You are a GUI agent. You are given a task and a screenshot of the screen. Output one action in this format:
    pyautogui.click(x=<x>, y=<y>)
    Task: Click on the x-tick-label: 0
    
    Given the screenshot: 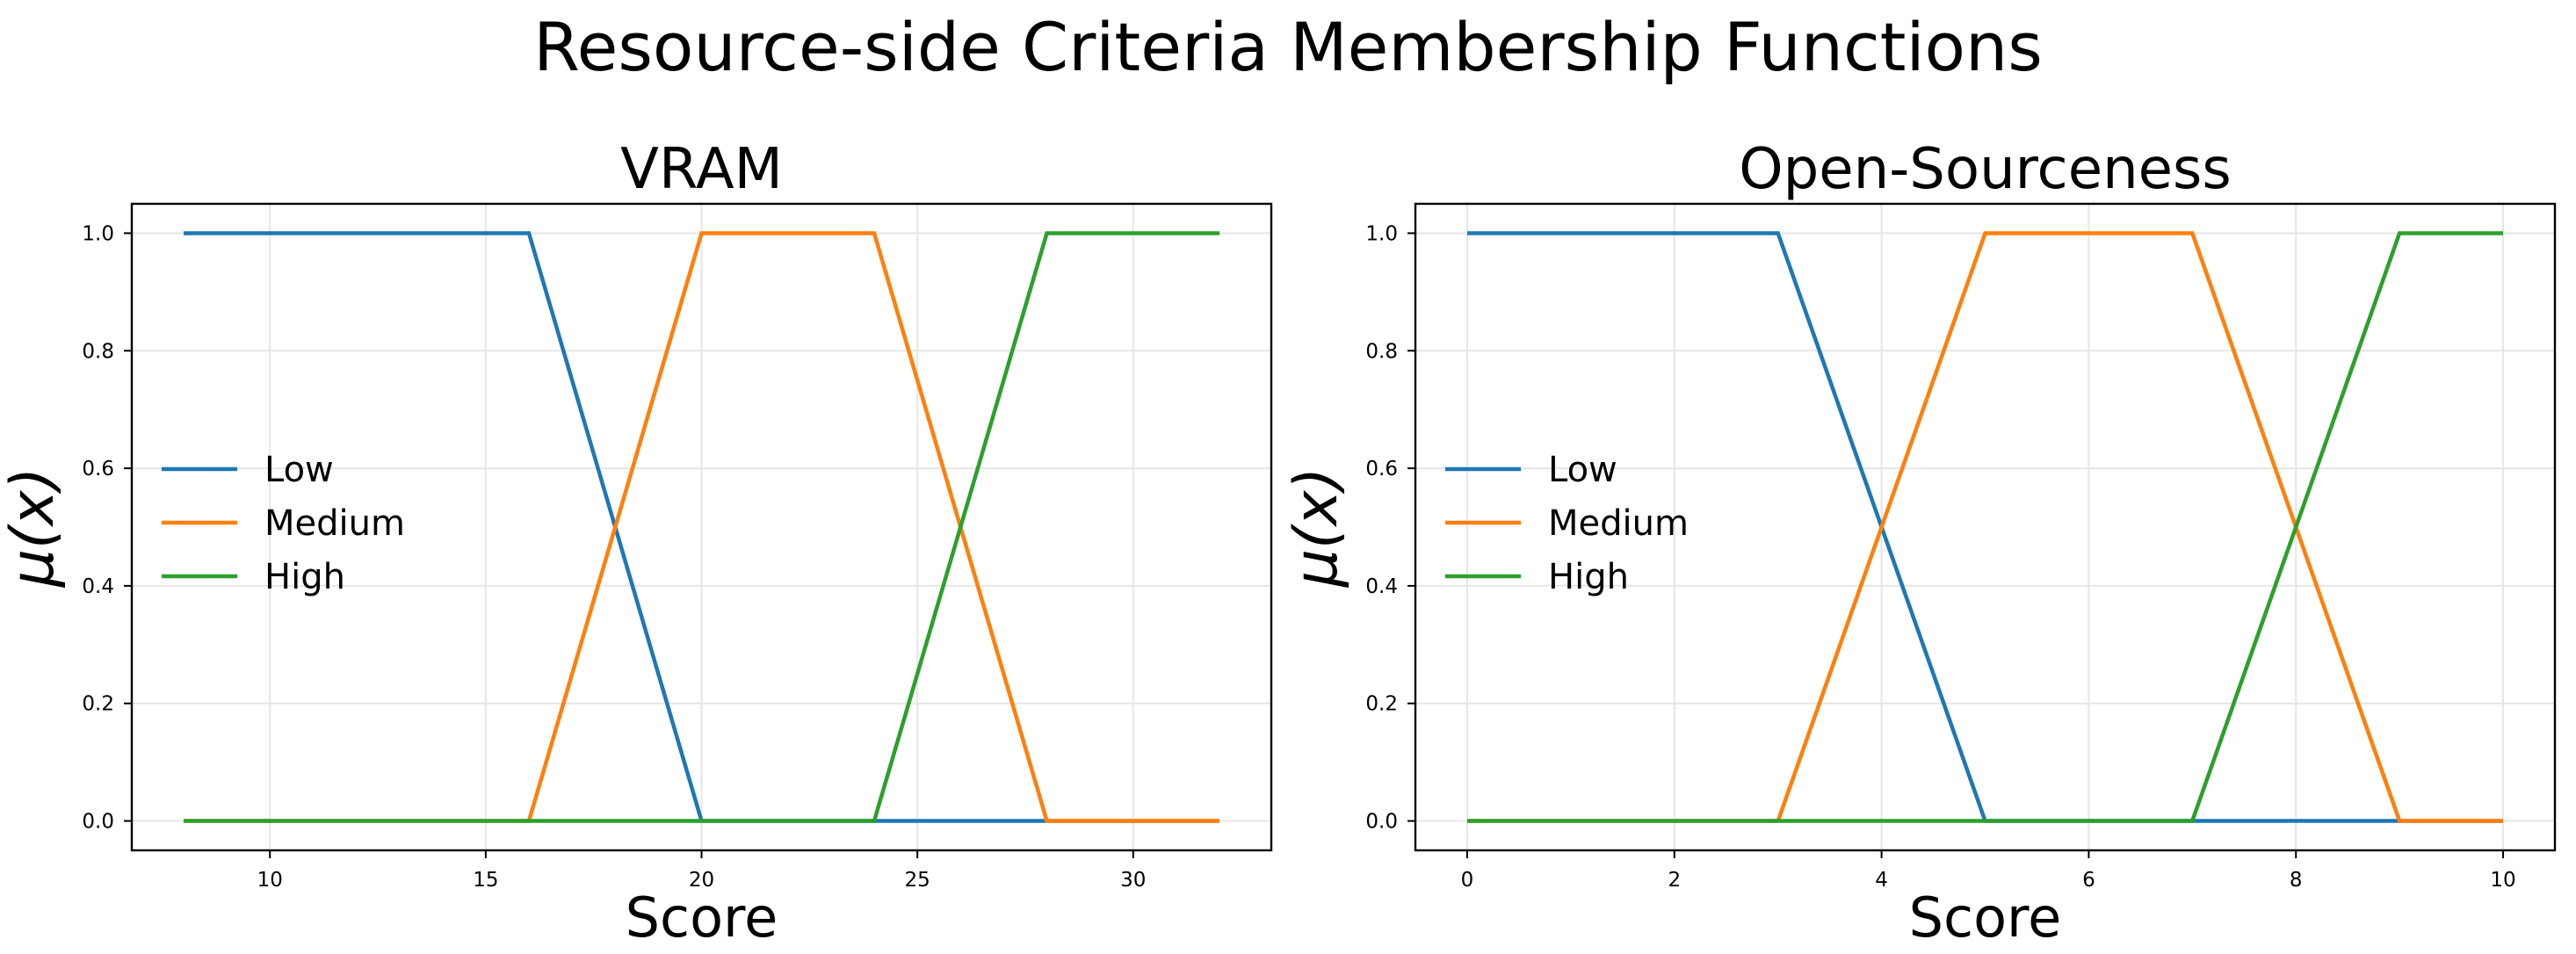 What is the action you would take?
    pyautogui.click(x=1467, y=880)
    